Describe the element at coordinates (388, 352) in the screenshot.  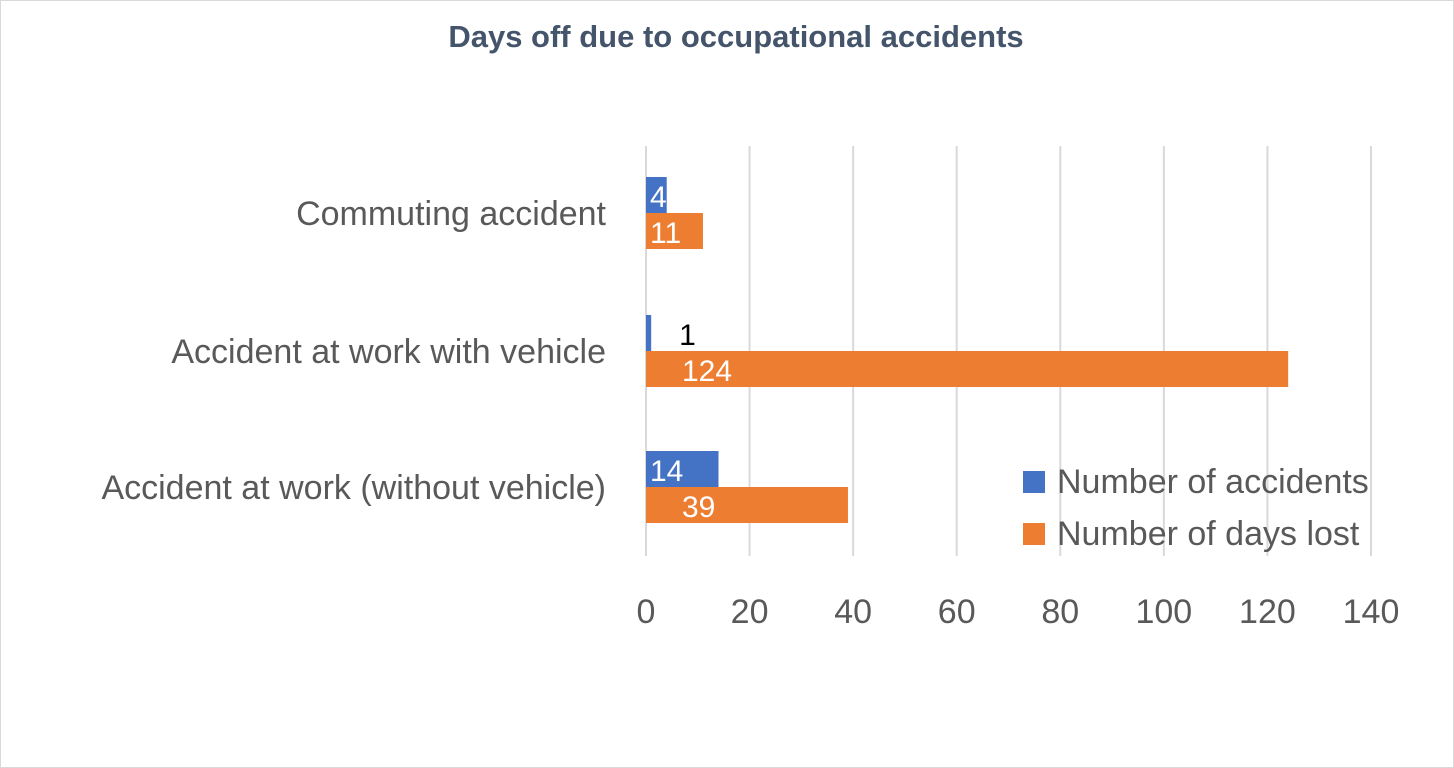
I see `category-label: Accident at work with vehicle` at that location.